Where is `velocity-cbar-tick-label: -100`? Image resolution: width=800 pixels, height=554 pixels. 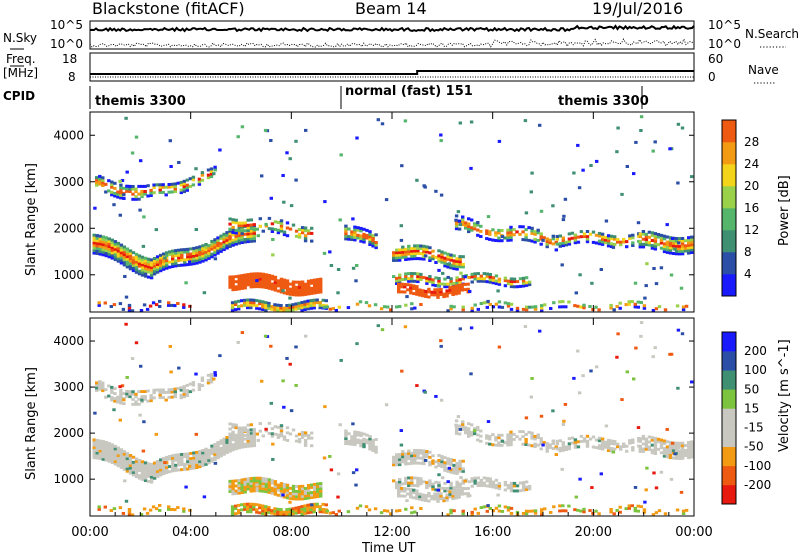 velocity-cbar-tick-label: -100 is located at coordinates (757, 466).